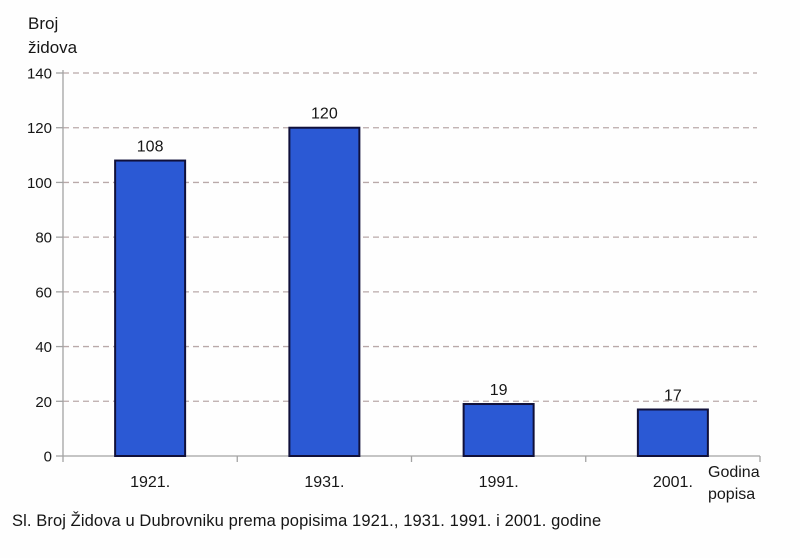 This screenshot has width=800, height=558. Describe the element at coordinates (43, 23) in the screenshot. I see `y-axis-title-line1: Broj` at that location.